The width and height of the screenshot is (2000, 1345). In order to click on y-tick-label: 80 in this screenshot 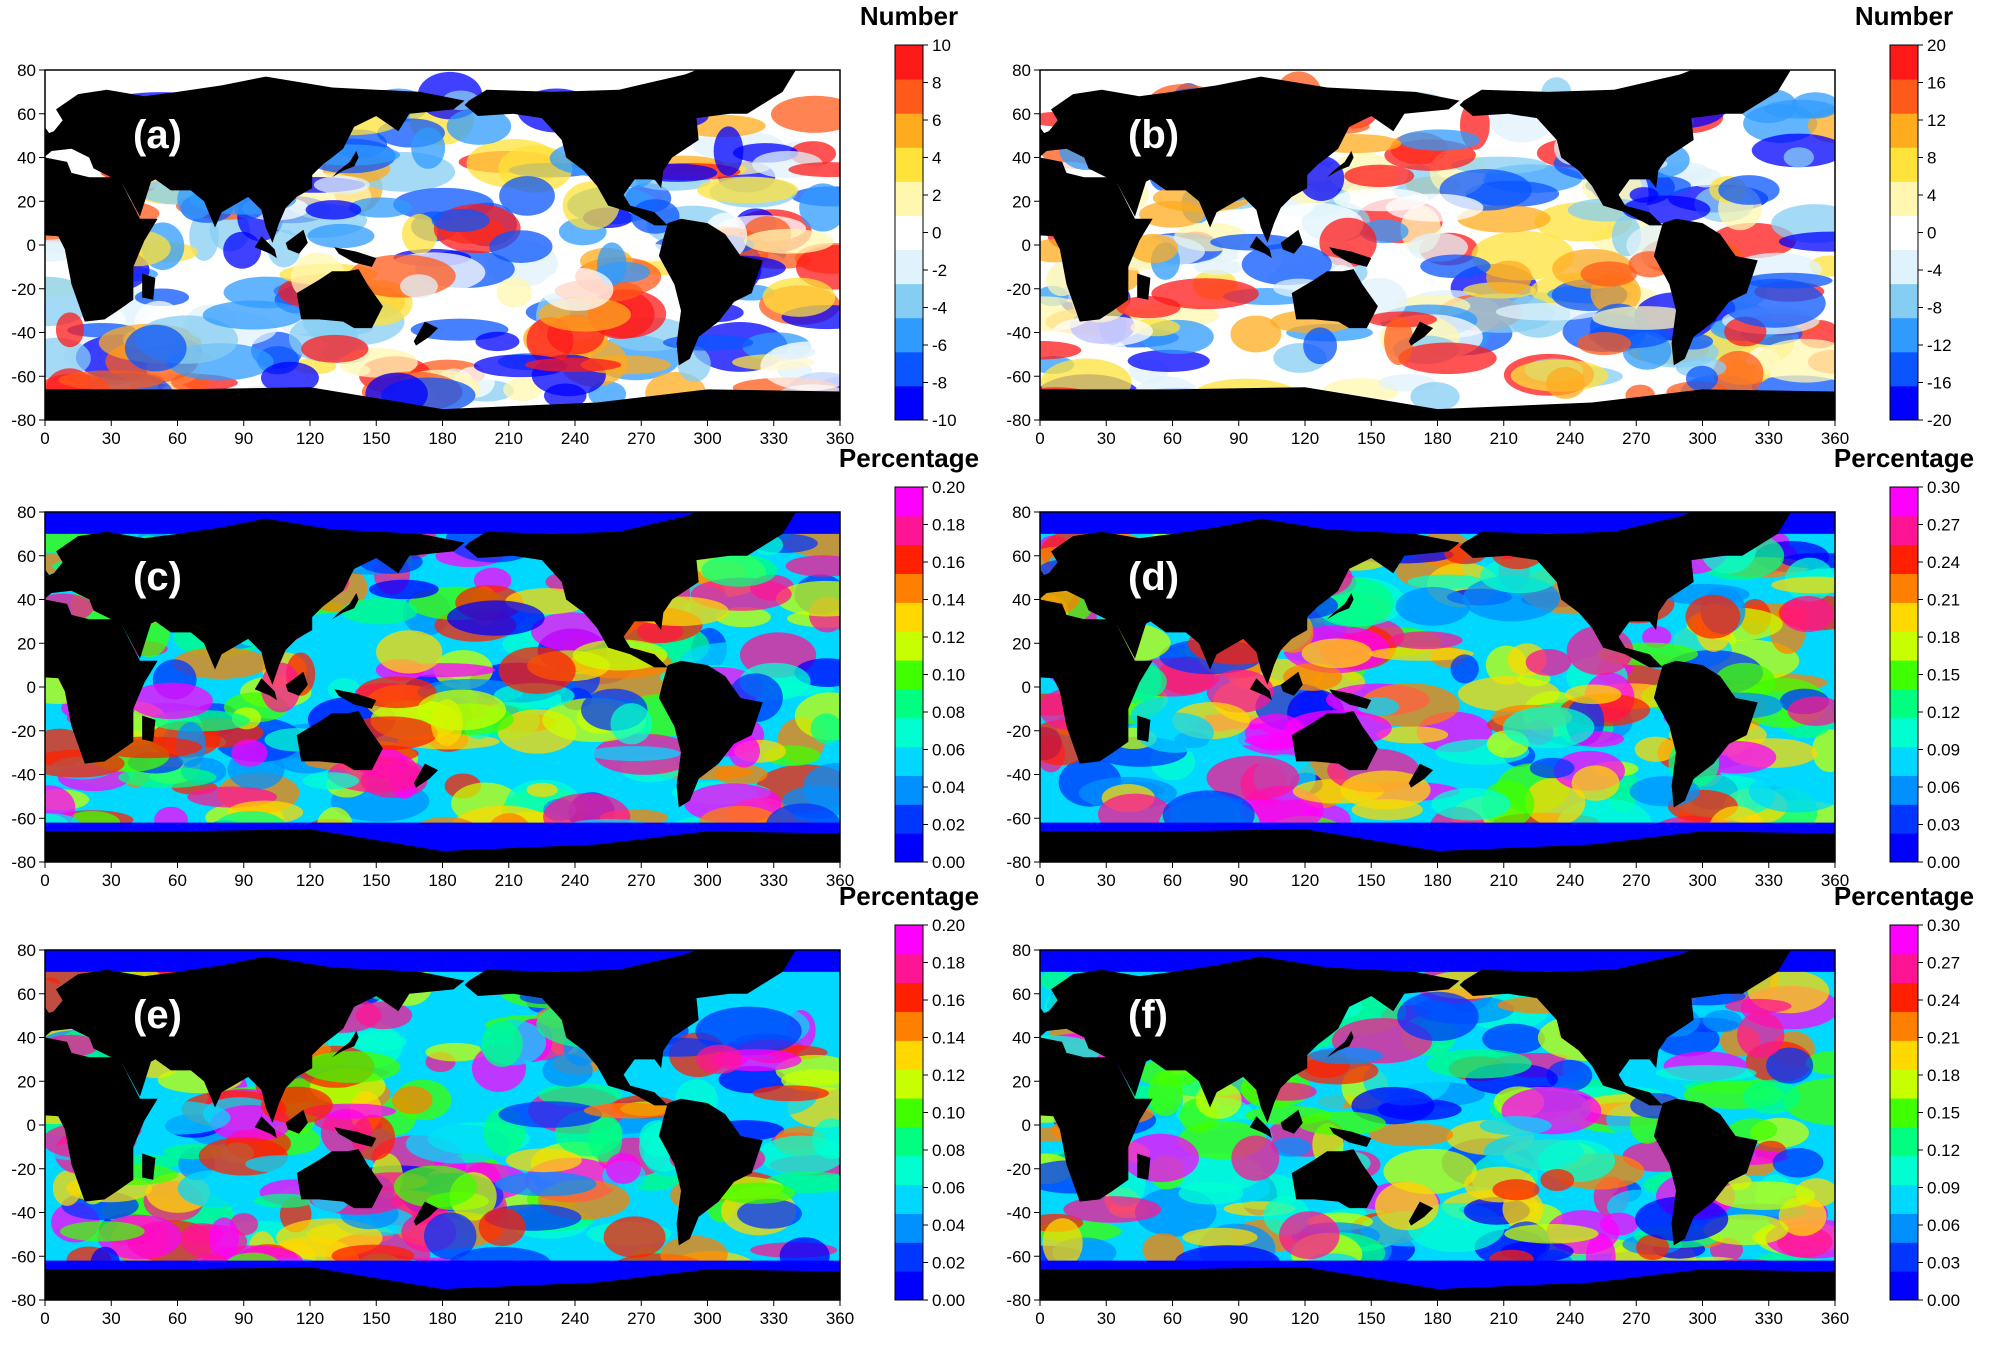, I will do `click(1021, 70)`.